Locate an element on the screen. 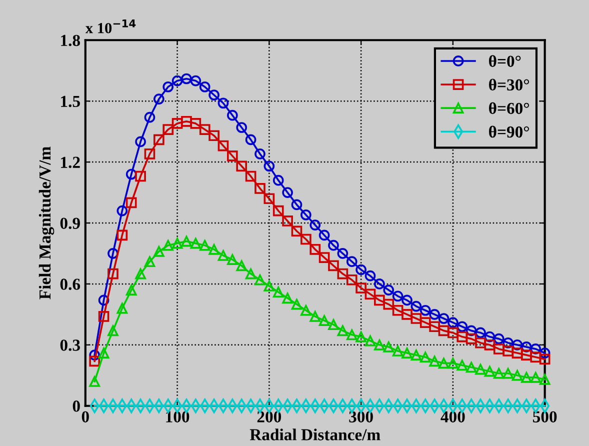  y-tick-label: 1.8 is located at coordinates (70, 40).